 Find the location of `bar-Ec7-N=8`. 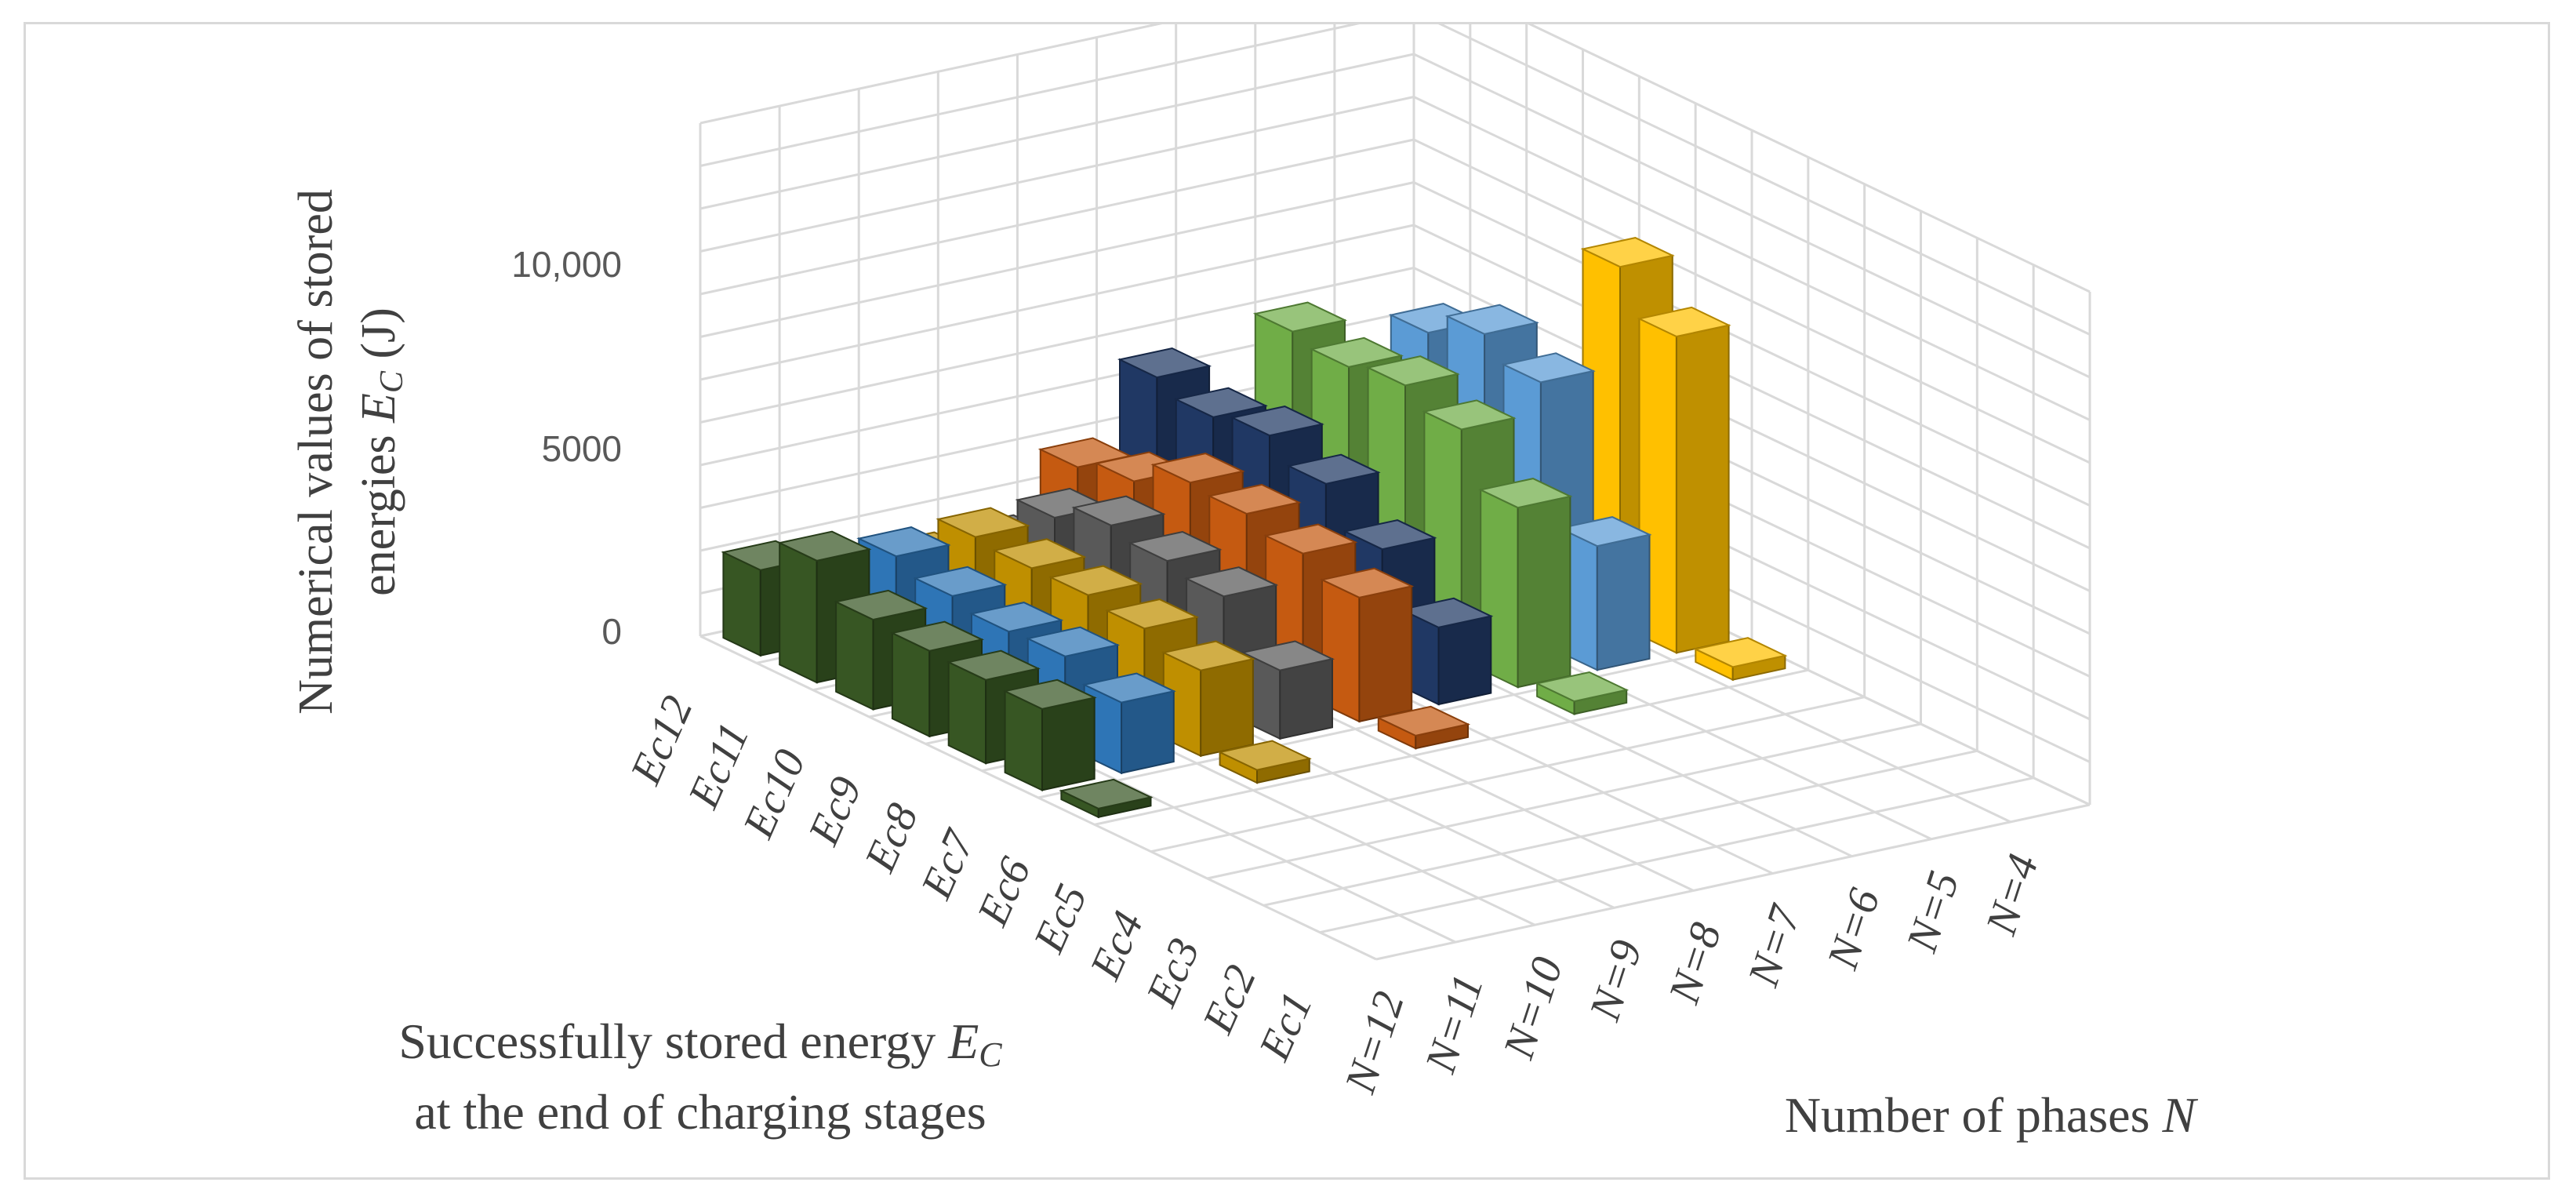

bar-Ec7-N=8 is located at coordinates (1367, 645).